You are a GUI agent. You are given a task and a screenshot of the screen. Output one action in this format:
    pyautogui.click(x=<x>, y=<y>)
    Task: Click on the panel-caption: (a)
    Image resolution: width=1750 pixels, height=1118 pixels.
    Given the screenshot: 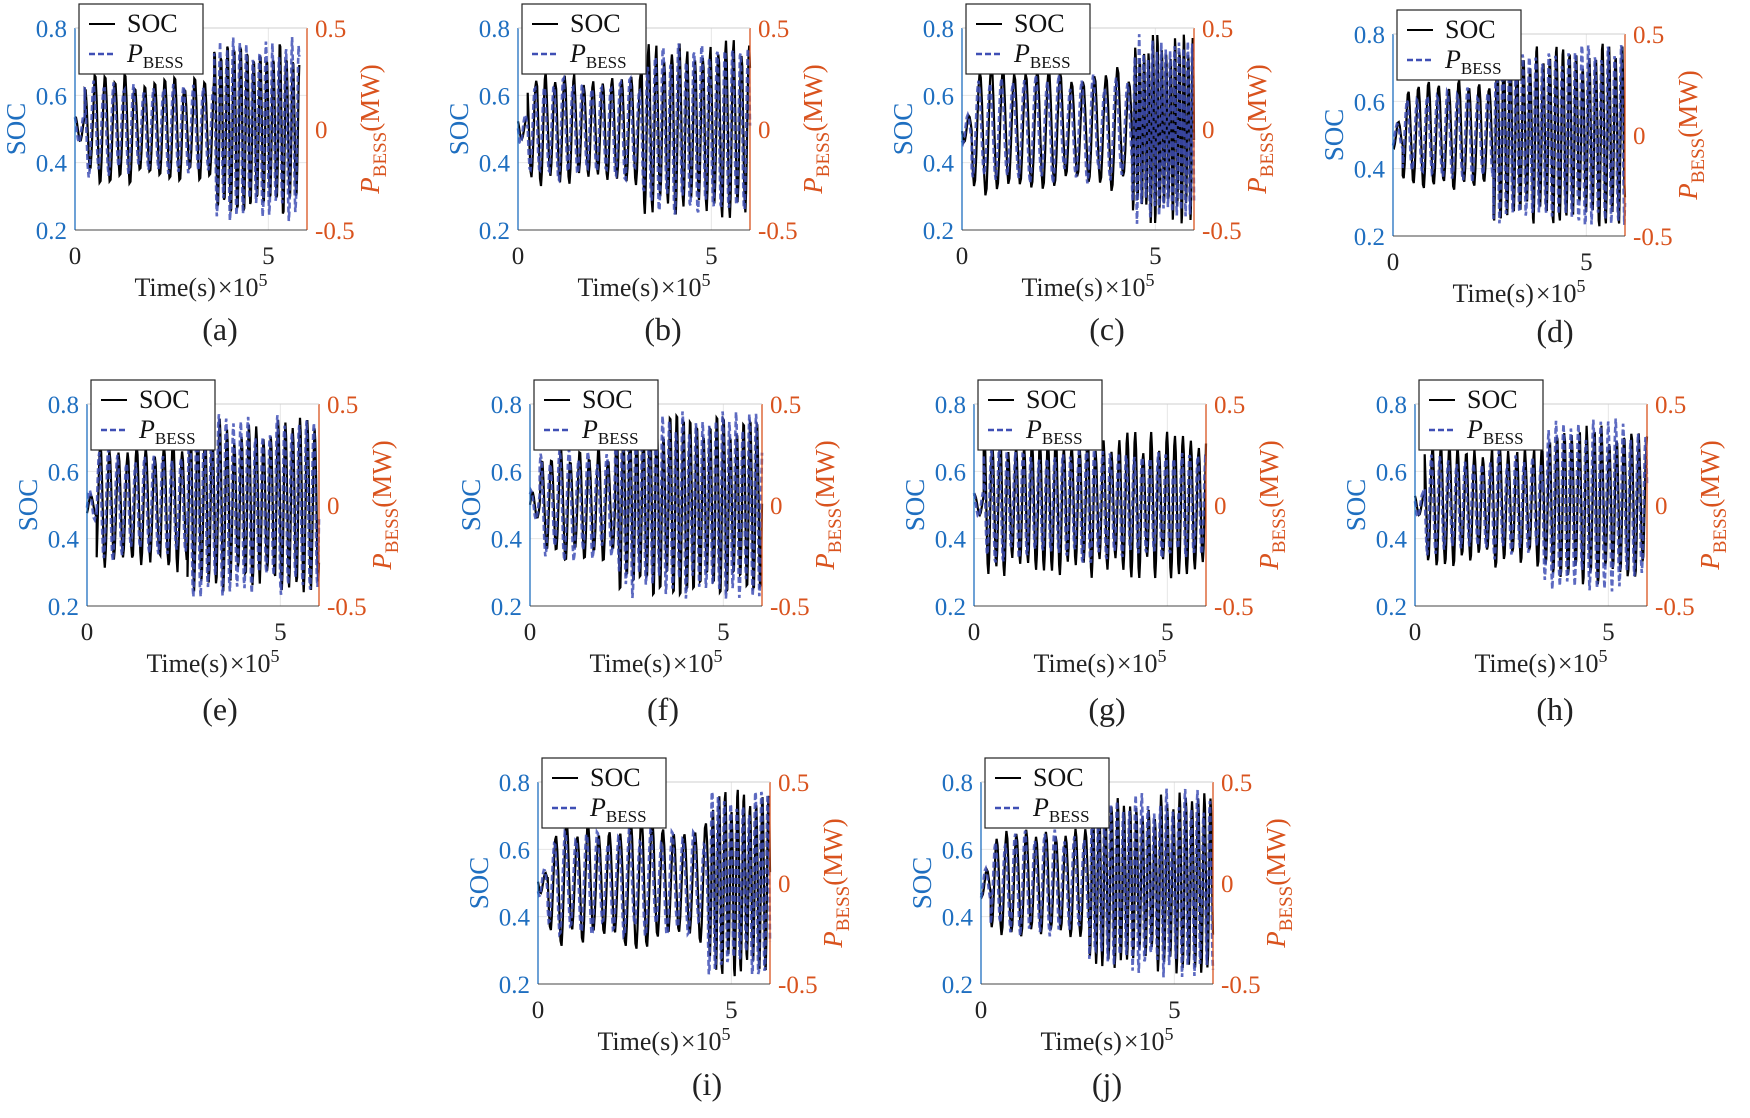 What is the action you would take?
    pyautogui.click(x=220, y=329)
    